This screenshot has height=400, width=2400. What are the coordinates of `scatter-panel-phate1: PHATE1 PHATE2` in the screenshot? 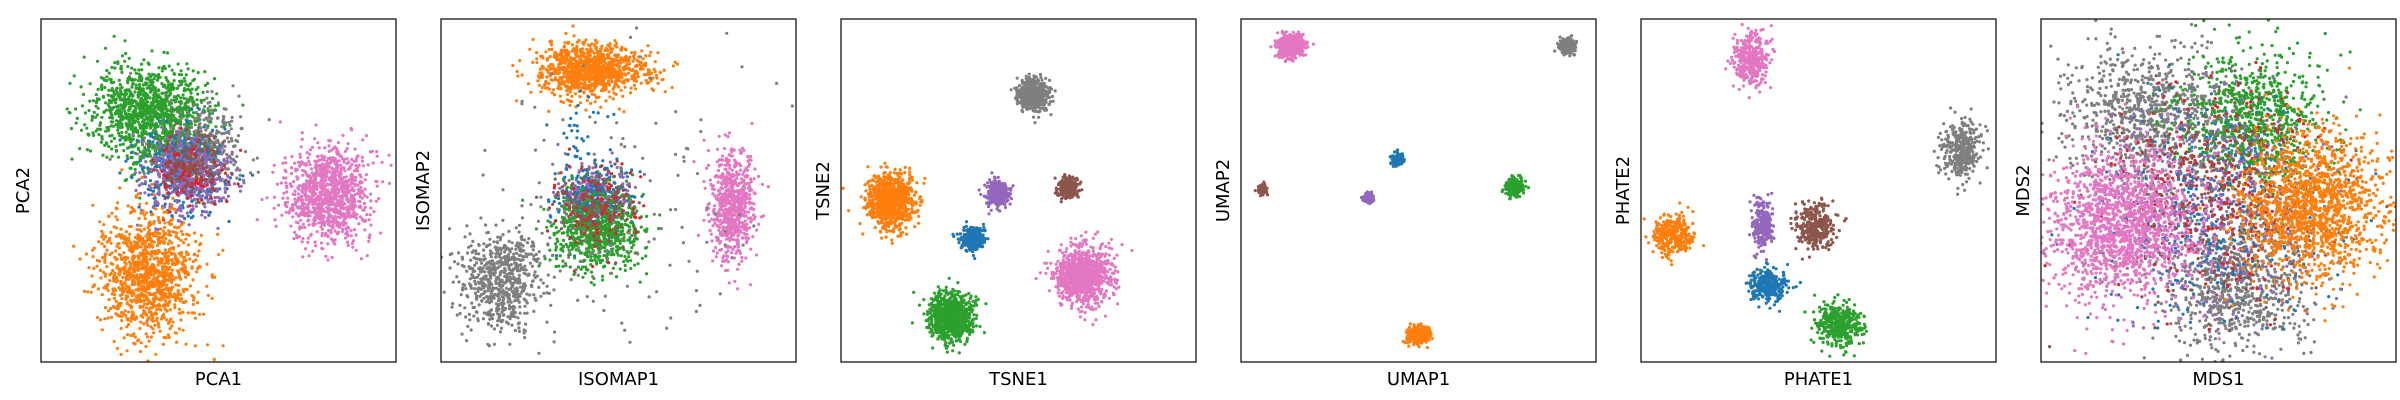 It's located at (1805, 204).